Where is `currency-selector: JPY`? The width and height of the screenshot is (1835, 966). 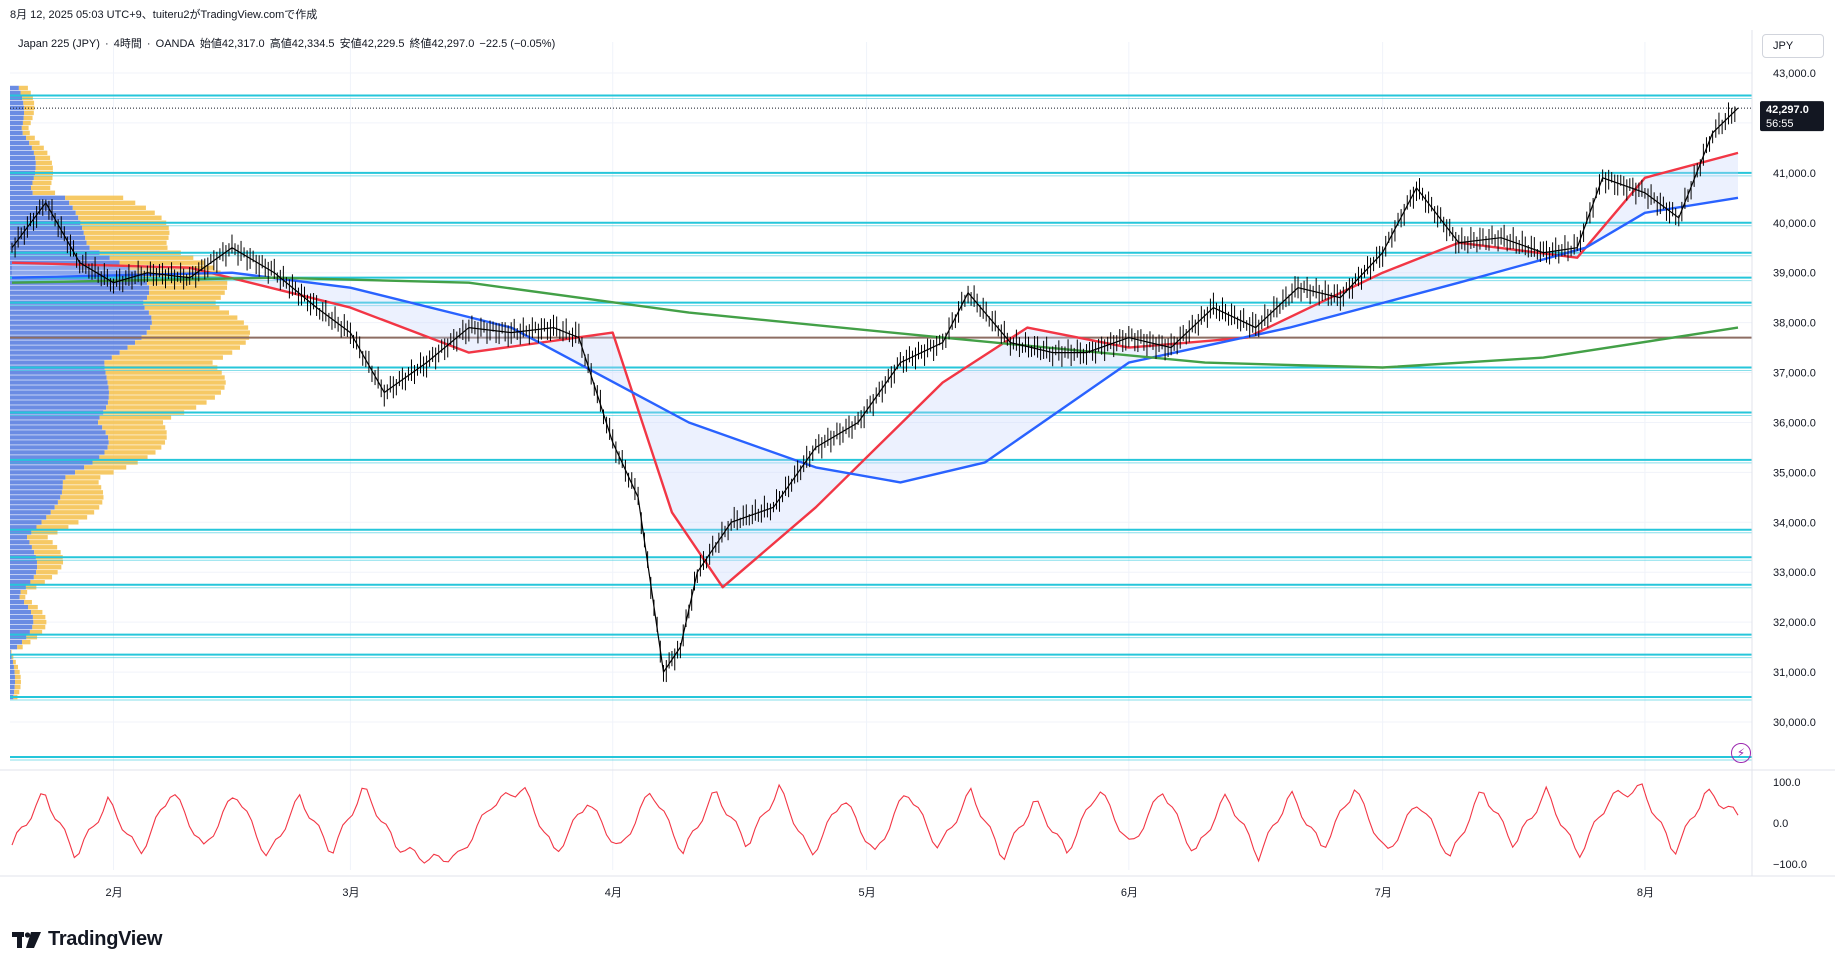
currency-selector: JPY is located at coordinates (1793, 46).